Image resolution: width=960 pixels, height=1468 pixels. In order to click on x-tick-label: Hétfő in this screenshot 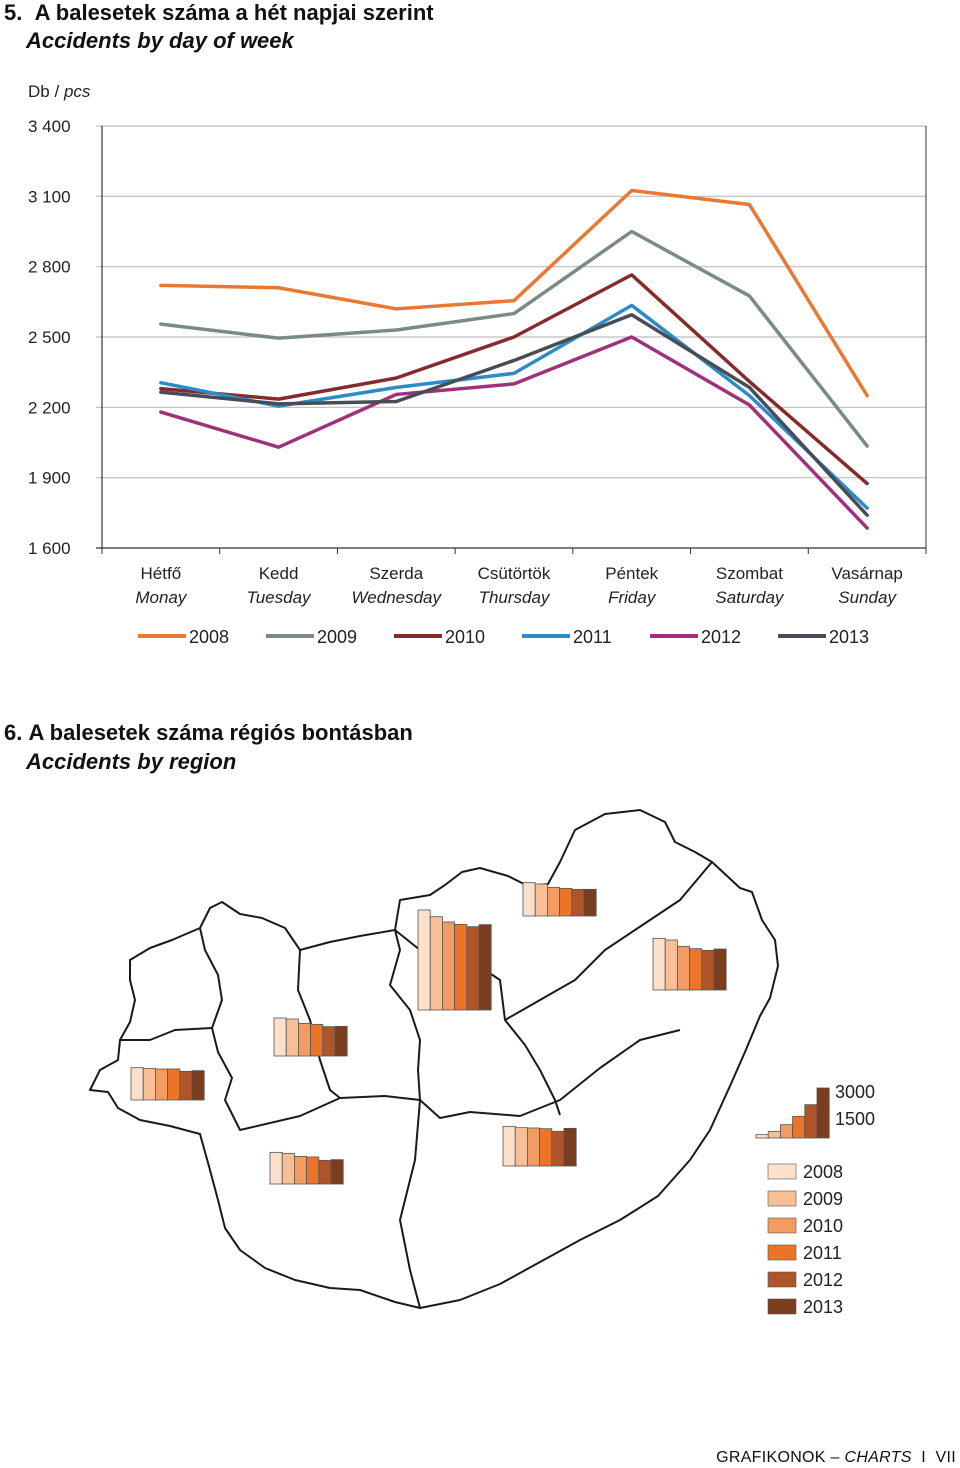, I will do `click(161, 573)`.